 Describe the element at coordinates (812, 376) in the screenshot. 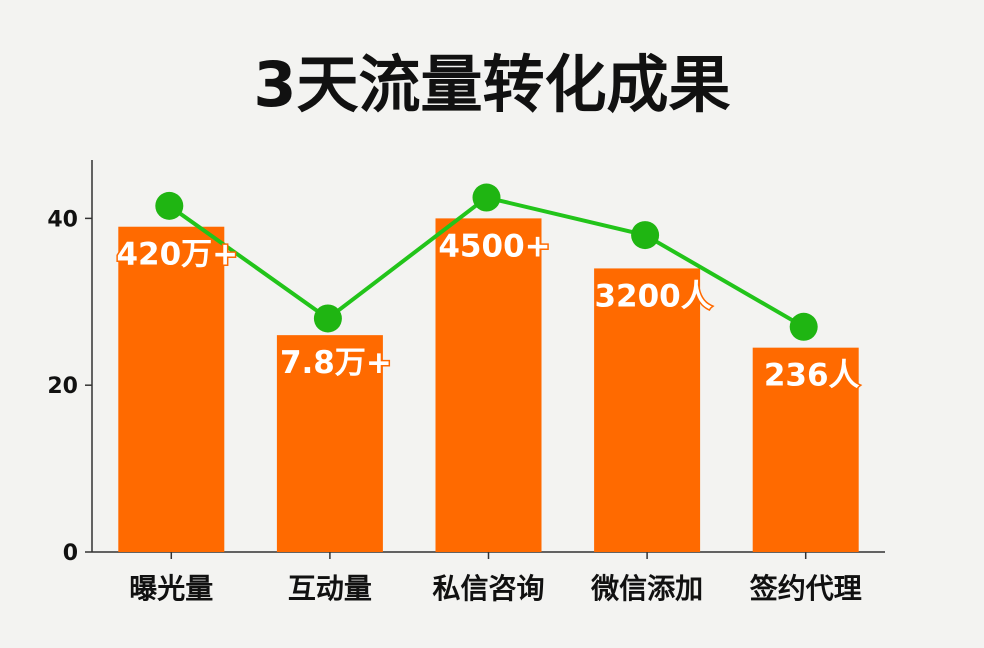

I see `data-label: 236人` at that location.